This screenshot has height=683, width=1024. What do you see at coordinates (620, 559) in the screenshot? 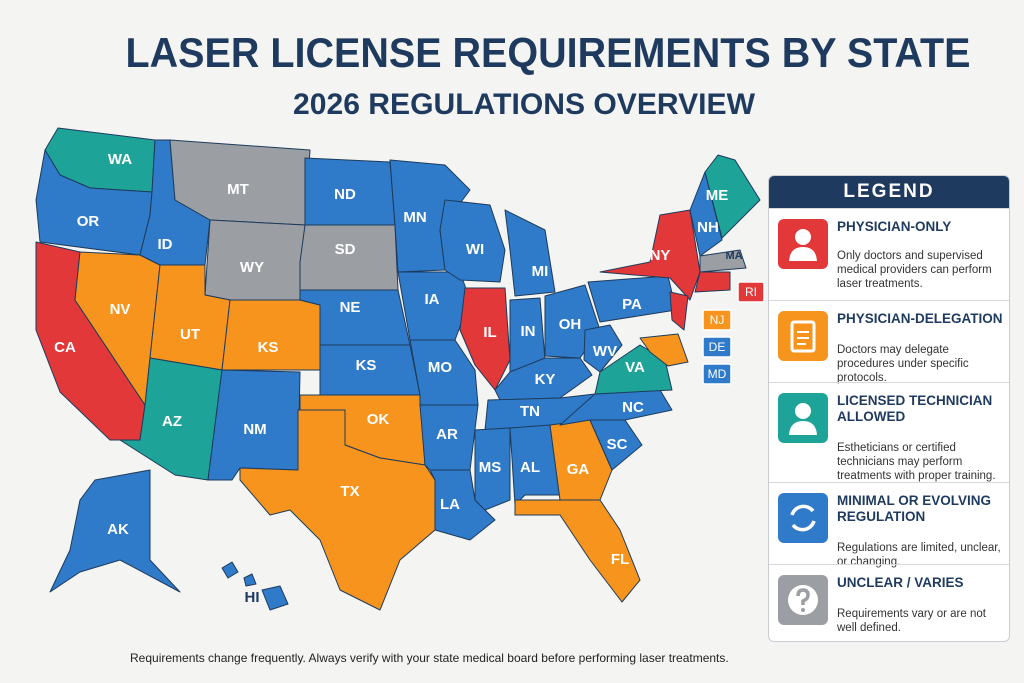
I see `state-label: FL` at bounding box center [620, 559].